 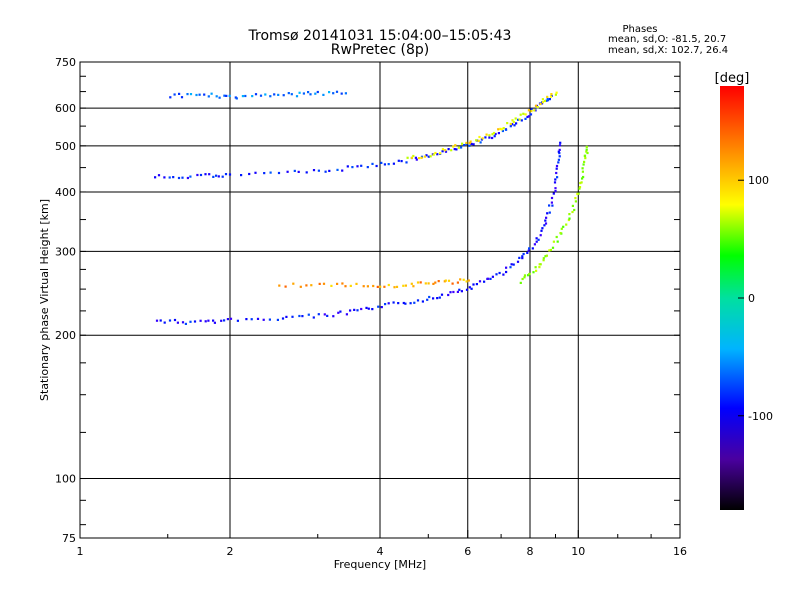 I want to click on y-tick-label: 300, so click(x=65, y=251).